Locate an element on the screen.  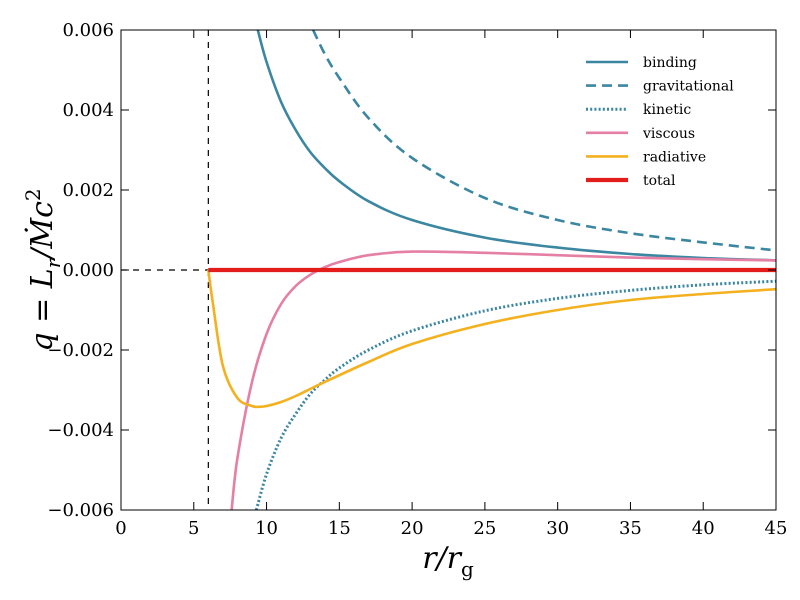
x-tick-label: 45 is located at coordinates (776, 528).